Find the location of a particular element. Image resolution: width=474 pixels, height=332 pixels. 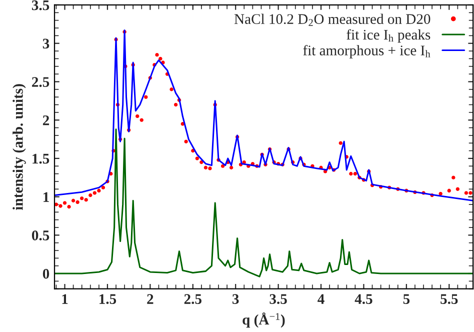

x-tick-label: 1.5 is located at coordinates (108, 299).